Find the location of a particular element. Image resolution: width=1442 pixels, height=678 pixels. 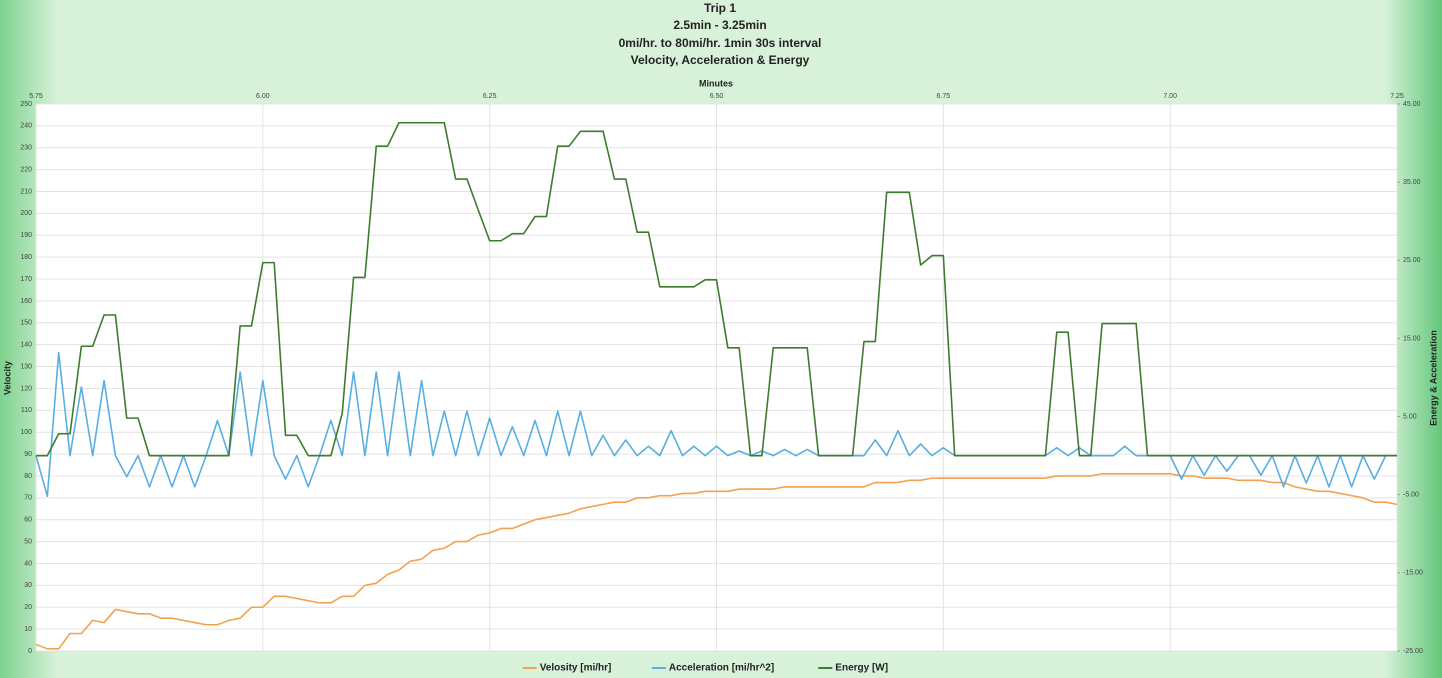

x-tick-label: 7.00 is located at coordinates (1170, 96).